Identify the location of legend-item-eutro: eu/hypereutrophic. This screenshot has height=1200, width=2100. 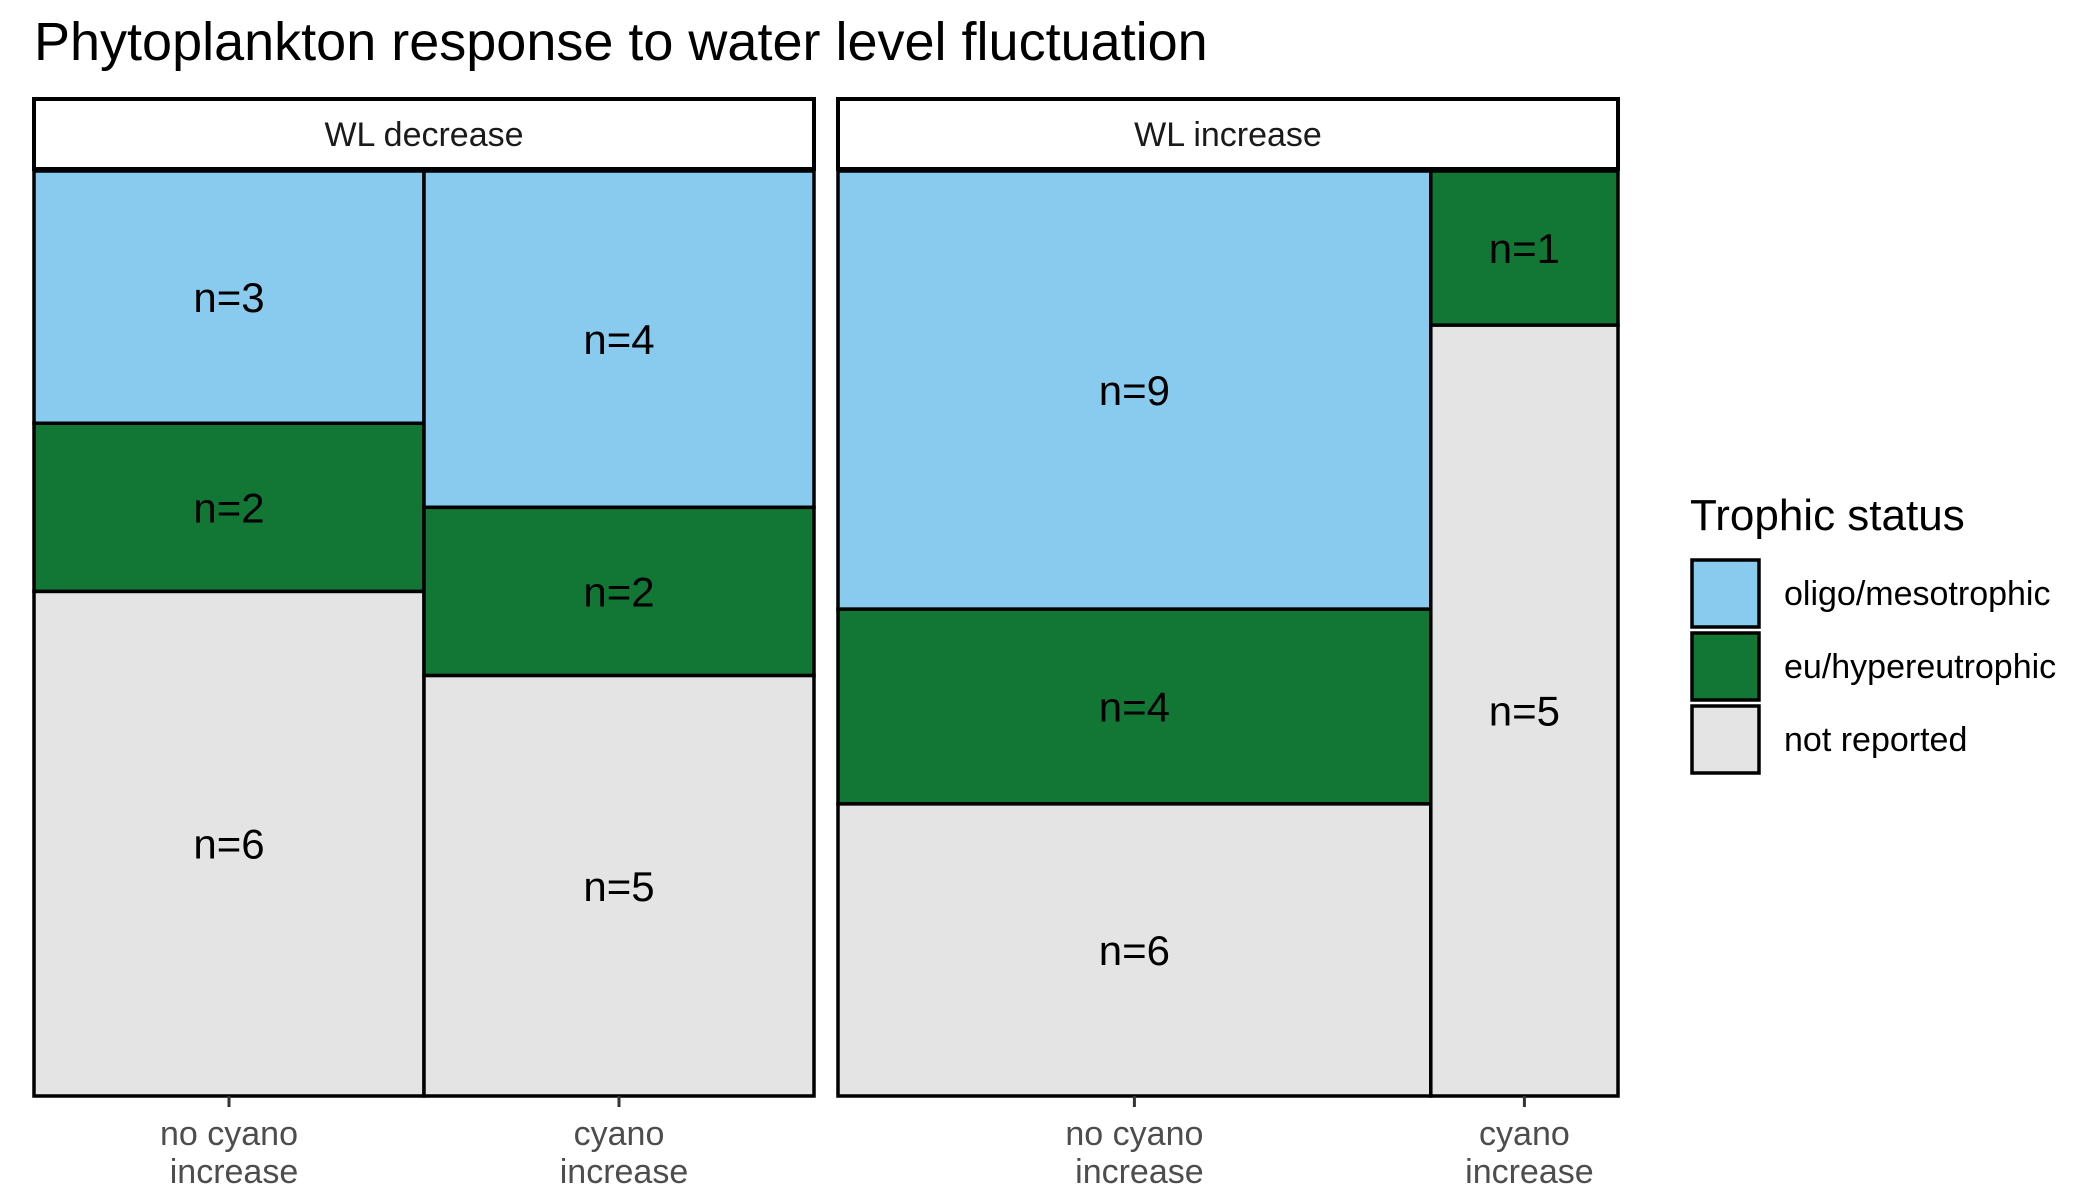
(1873, 666).